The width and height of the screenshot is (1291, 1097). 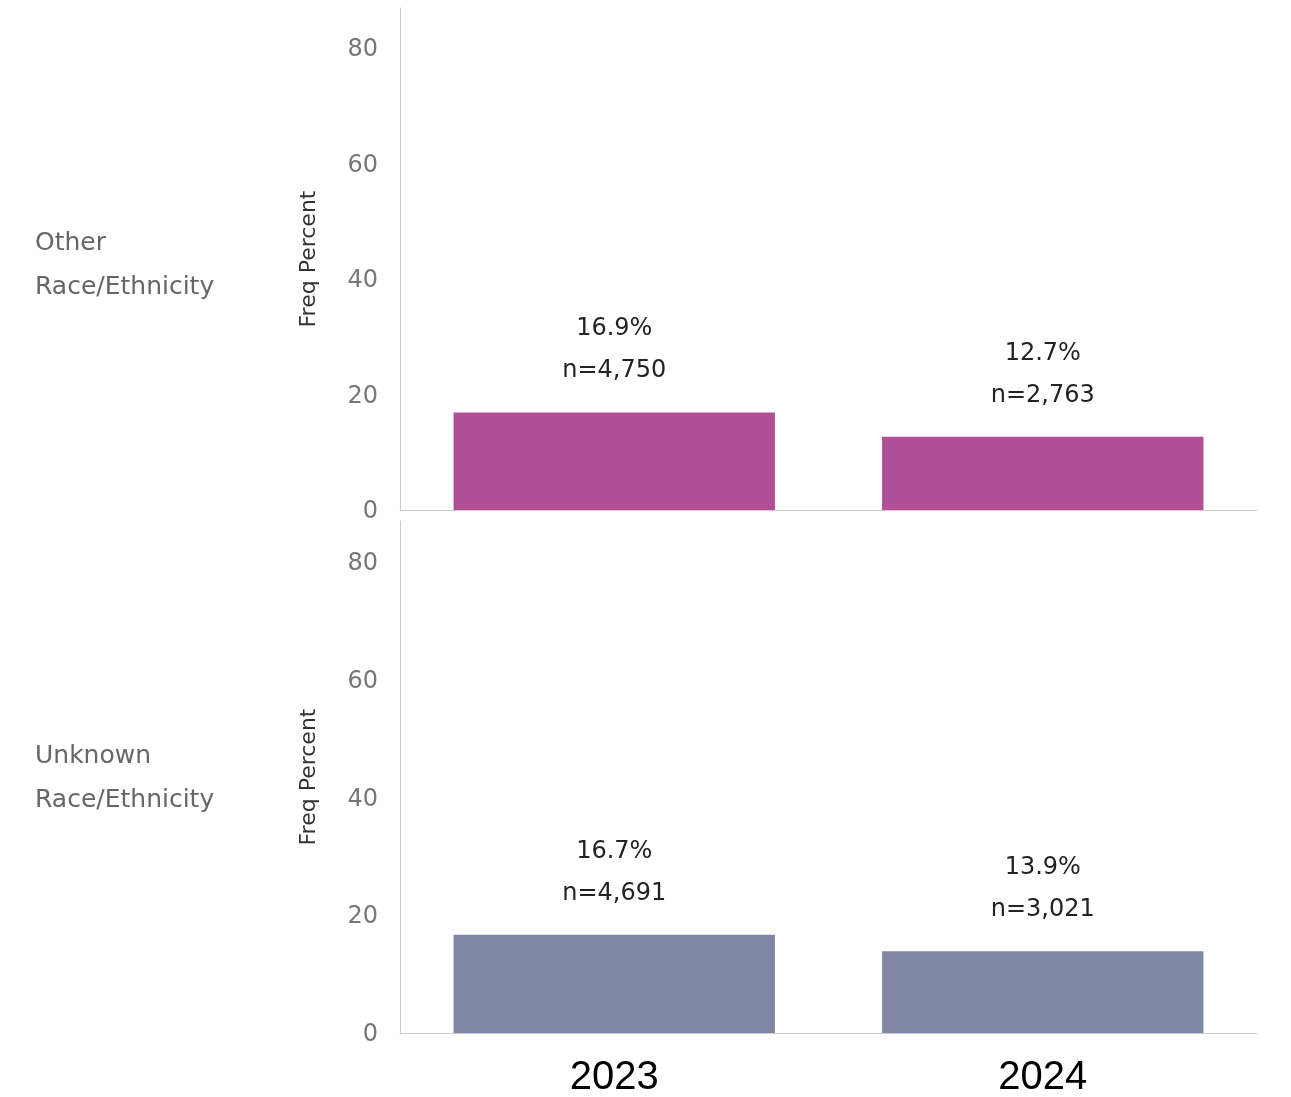 I want to click on data-label: 16.7% n=4,691, so click(x=614, y=870).